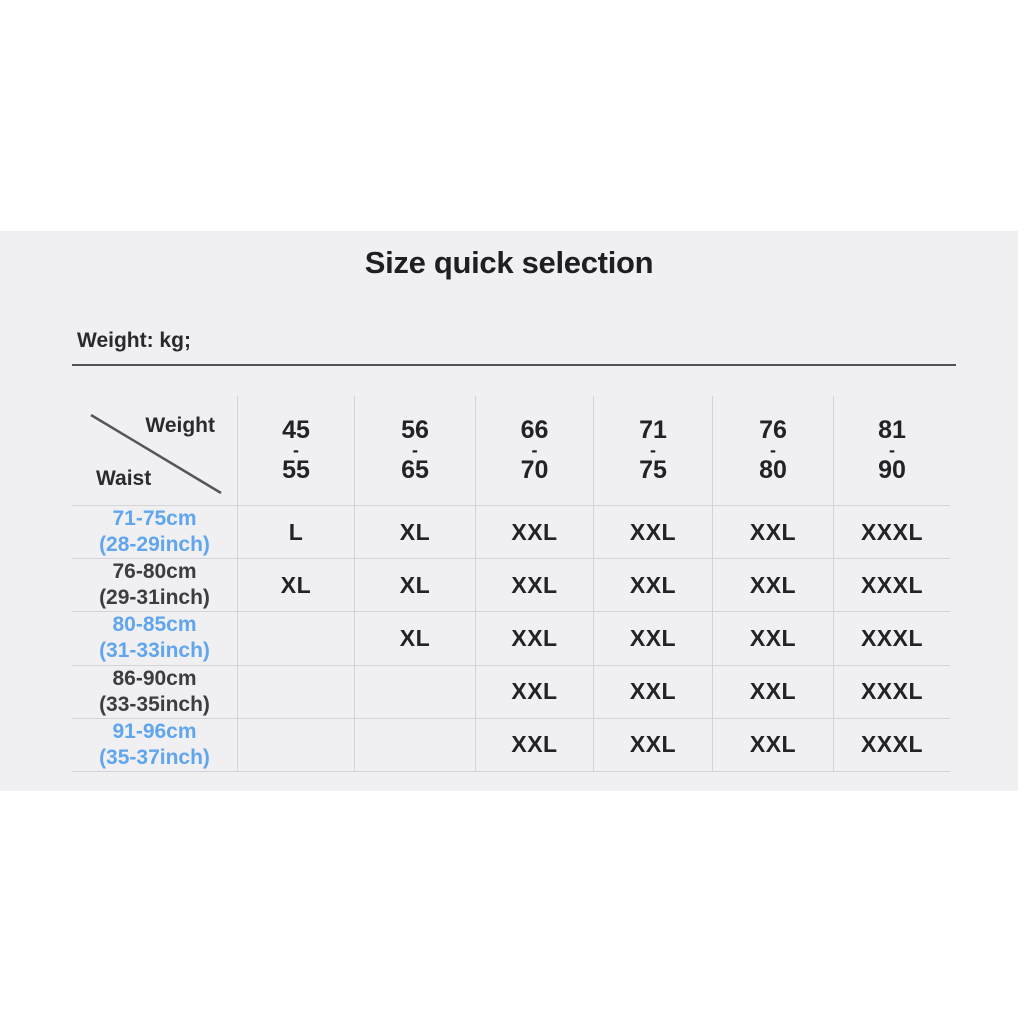 Image resolution: width=1024 pixels, height=1024 pixels. What do you see at coordinates (296, 430) in the screenshot?
I see `weight-from: 45` at bounding box center [296, 430].